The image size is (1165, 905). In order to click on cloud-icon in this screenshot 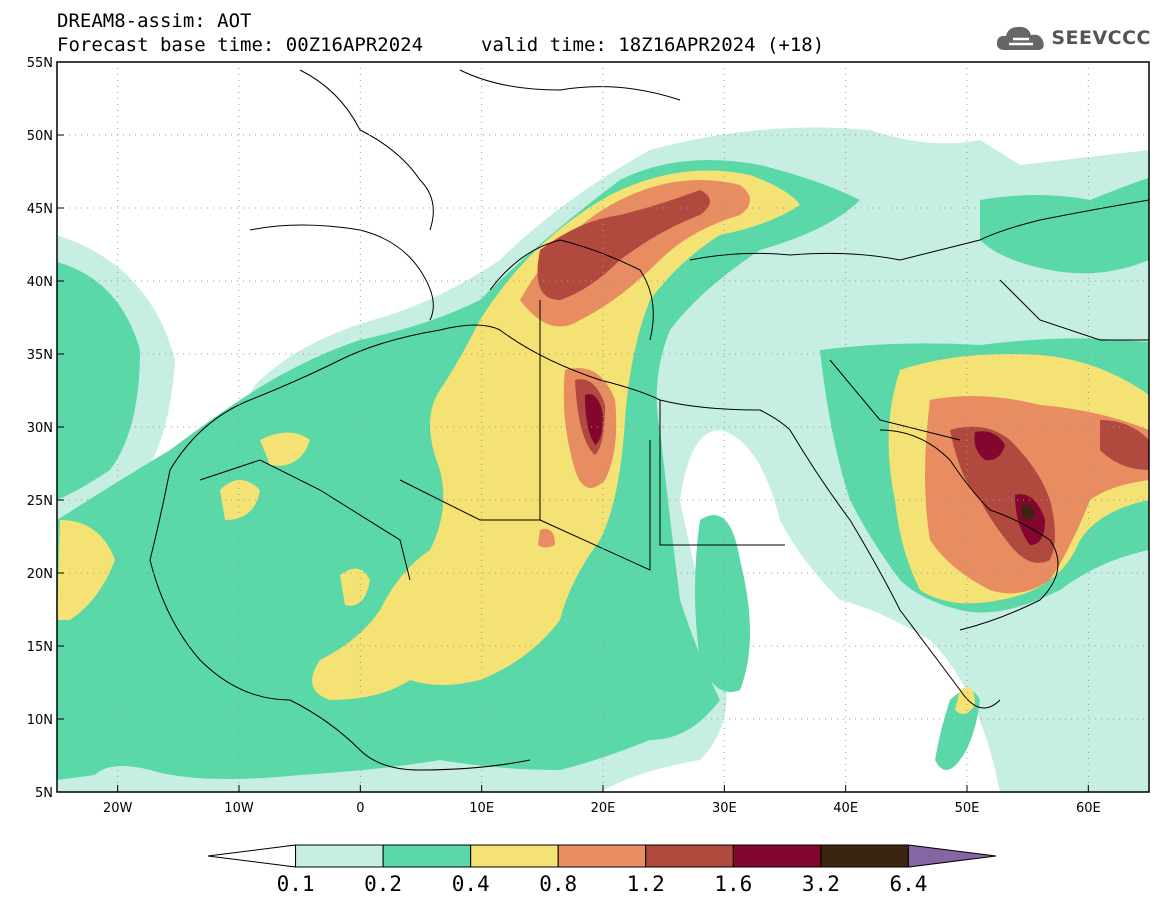, I will do `click(1021, 38)`.